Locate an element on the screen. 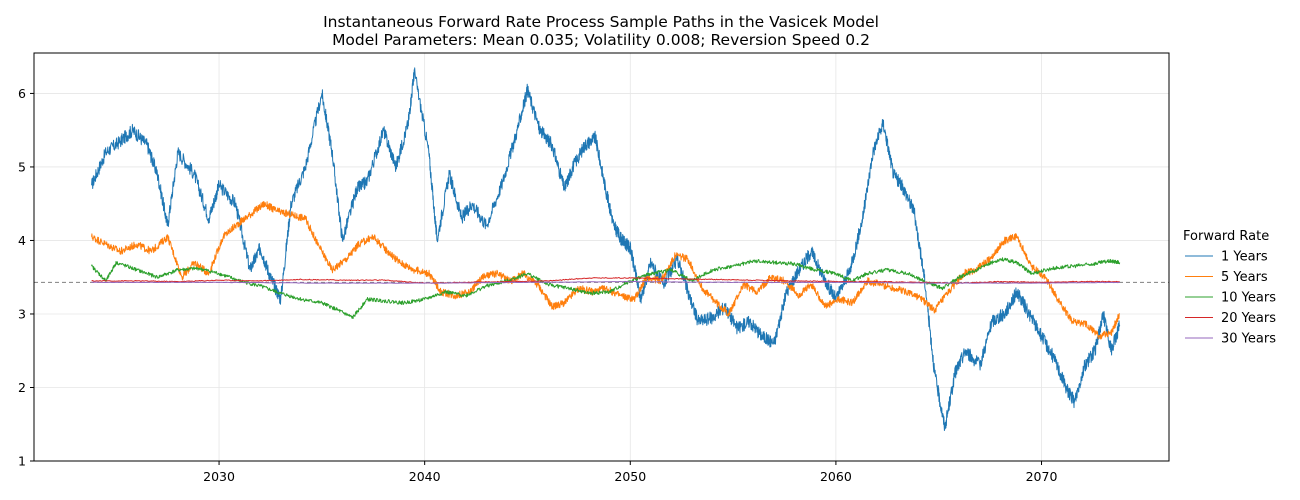 The image size is (1300, 500). legend-label: 10 Years is located at coordinates (1248, 298).